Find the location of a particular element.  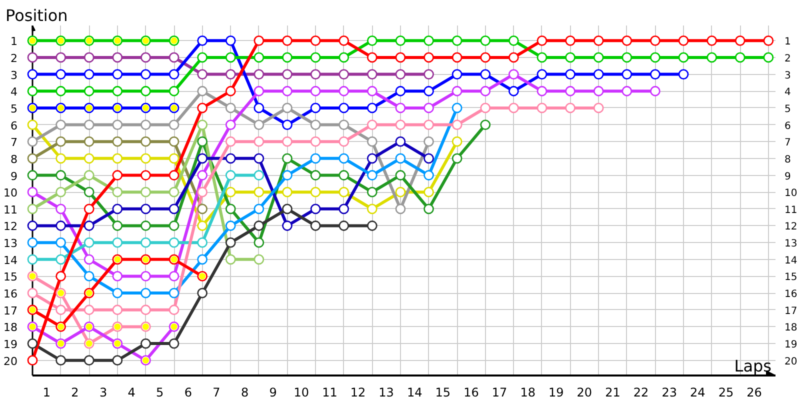

y2-tick-label: 17 is located at coordinates (791, 311).